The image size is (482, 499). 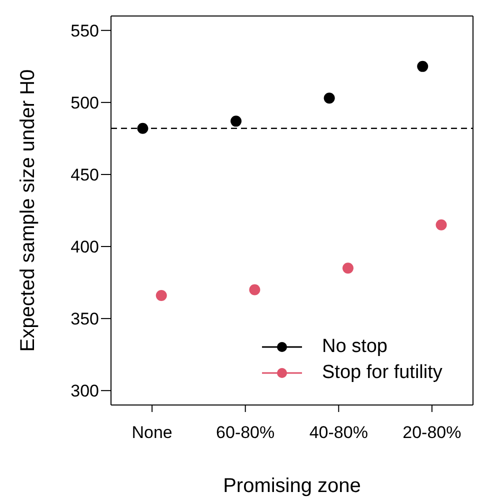 I want to click on x-axis-title: Promising zone, so click(x=292, y=486).